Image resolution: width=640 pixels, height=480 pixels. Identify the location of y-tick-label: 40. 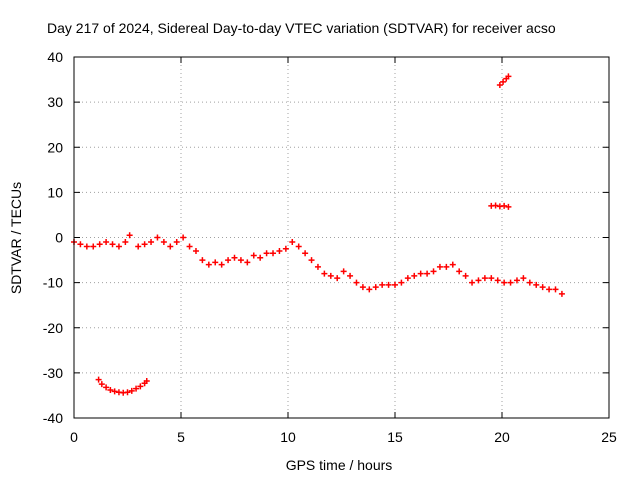
(55, 57).